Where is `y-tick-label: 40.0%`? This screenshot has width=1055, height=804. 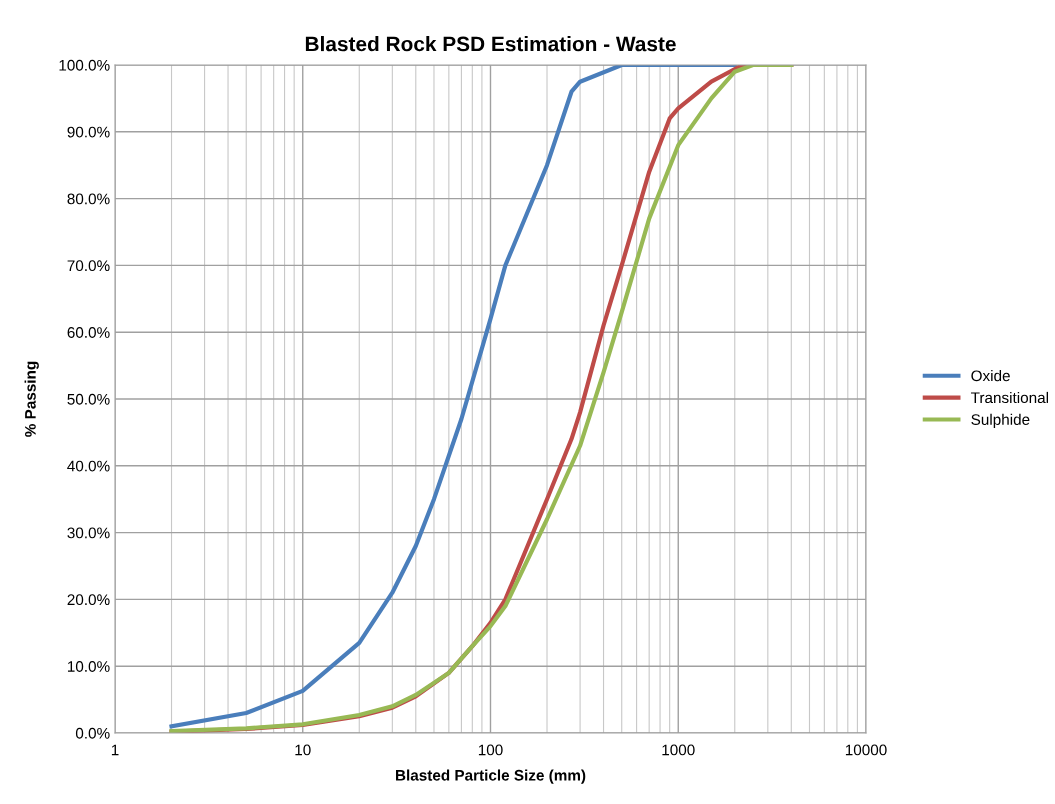 y-tick-label: 40.0% is located at coordinates (88, 466).